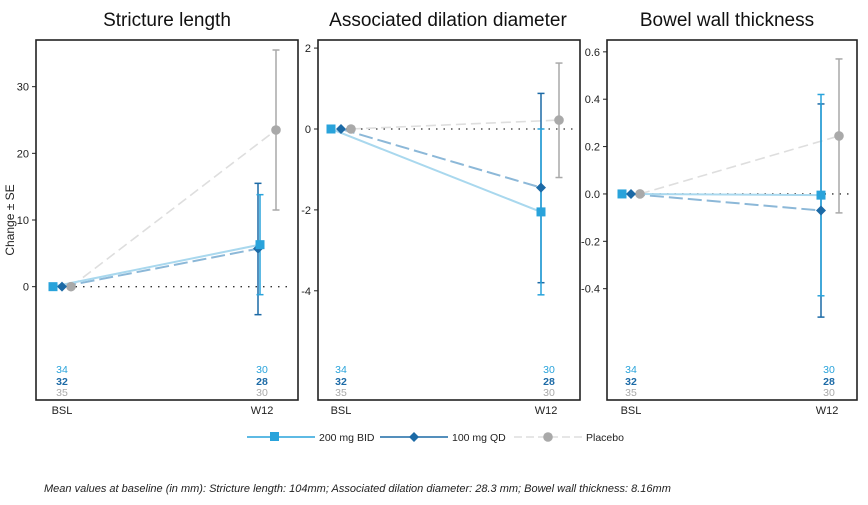  Describe the element at coordinates (306, 211) in the screenshot. I see `y-tick-label: -2` at that location.